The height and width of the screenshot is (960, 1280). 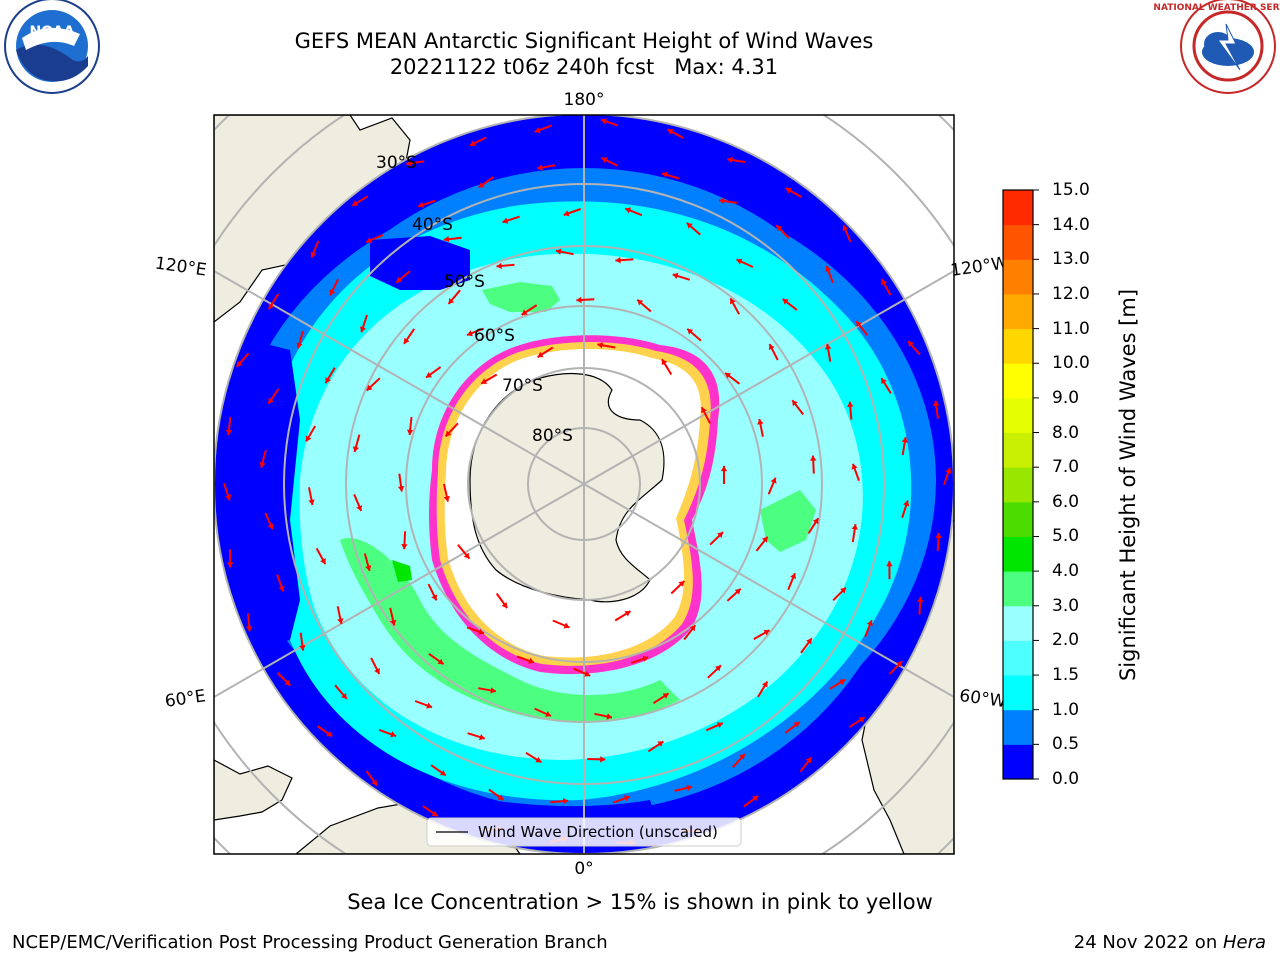 I want to click on machine-name: Hera, so click(x=1244, y=942).